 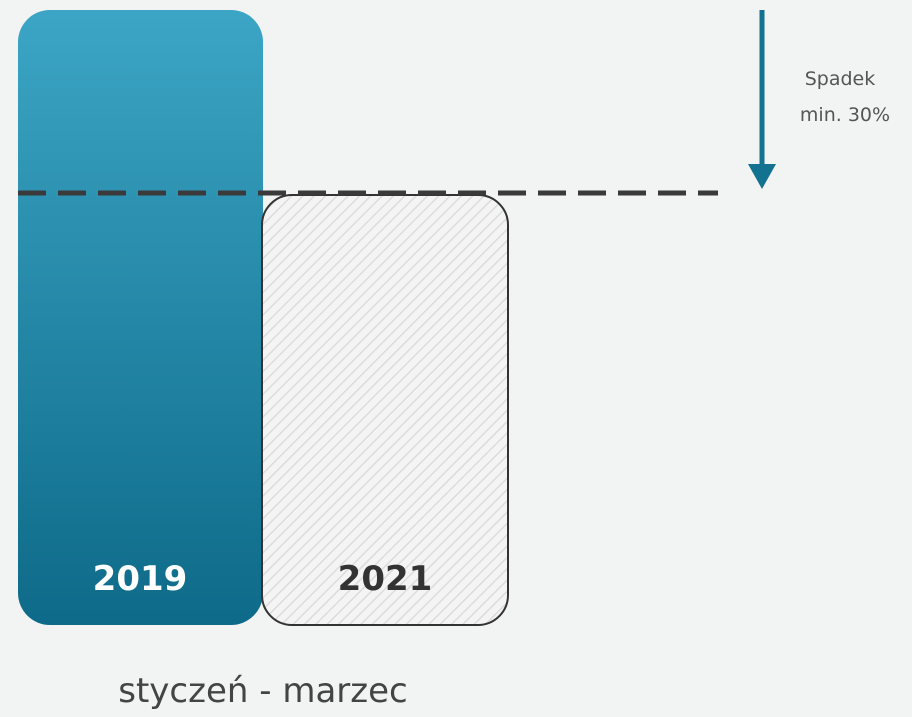 What do you see at coordinates (262, 691) in the screenshot?
I see `caption: styczeń - marzec` at bounding box center [262, 691].